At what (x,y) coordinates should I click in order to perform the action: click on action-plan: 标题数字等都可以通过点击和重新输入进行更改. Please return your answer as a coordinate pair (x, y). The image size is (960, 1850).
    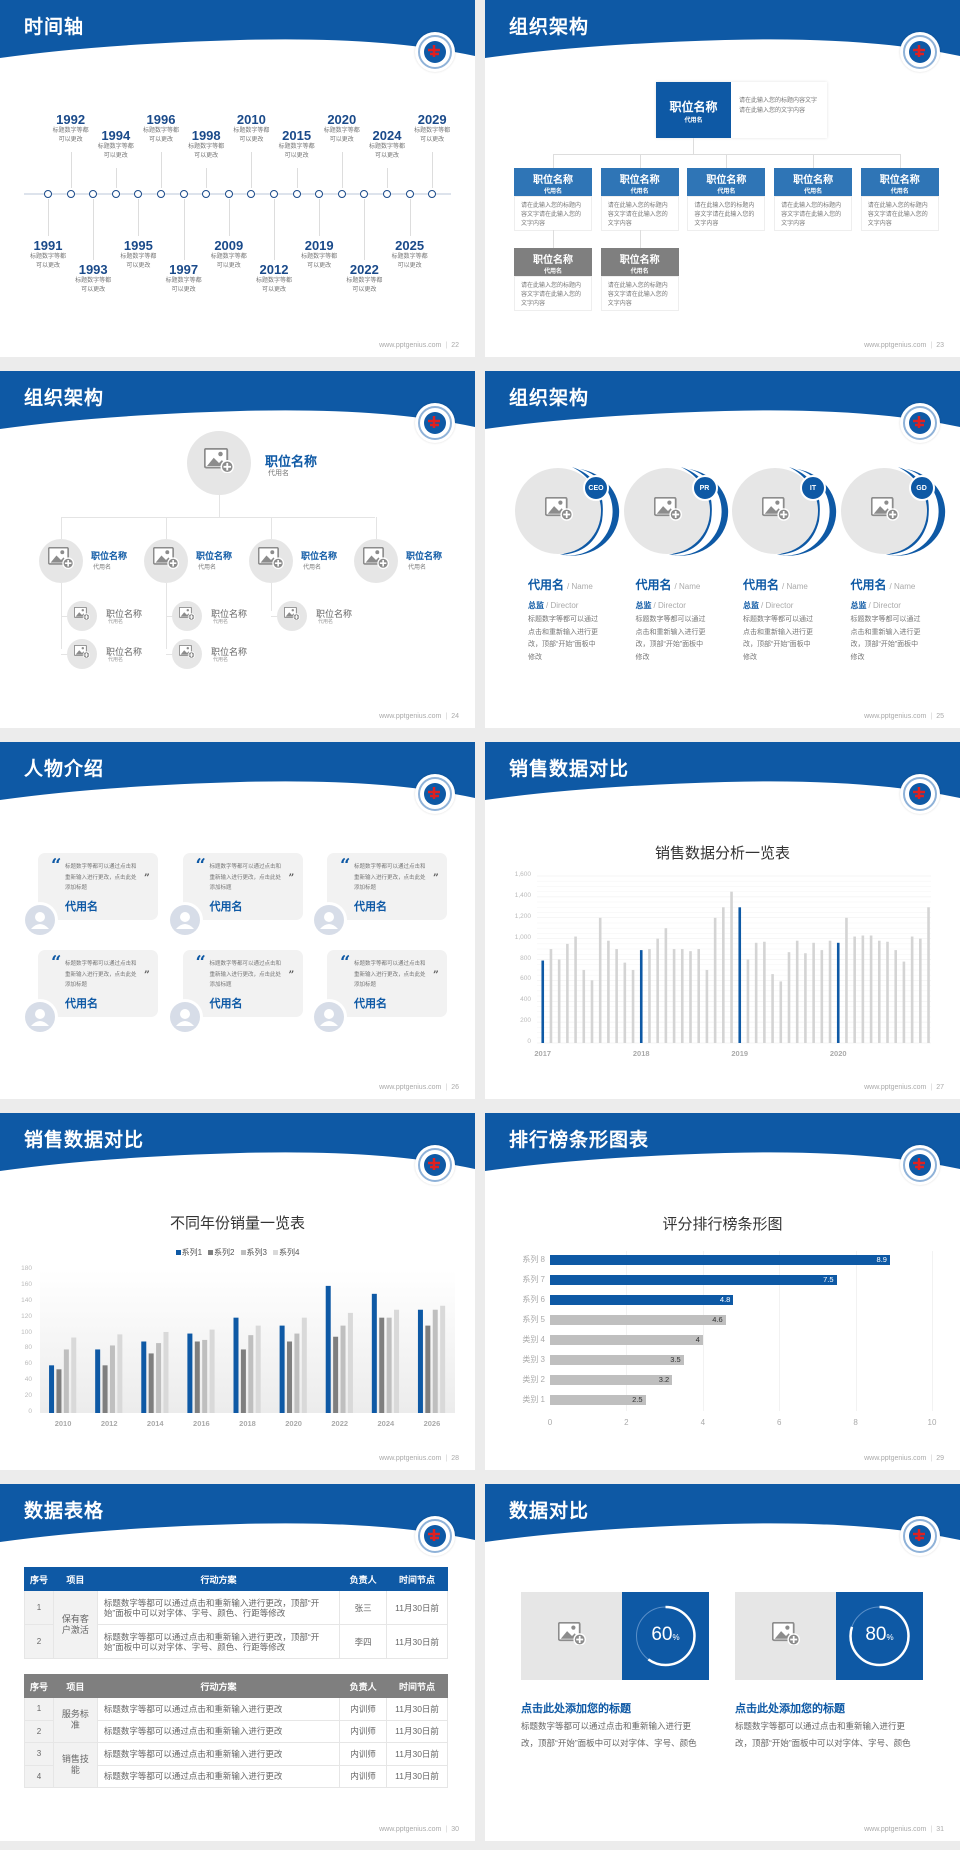
    Looking at the image, I should click on (218, 1754).